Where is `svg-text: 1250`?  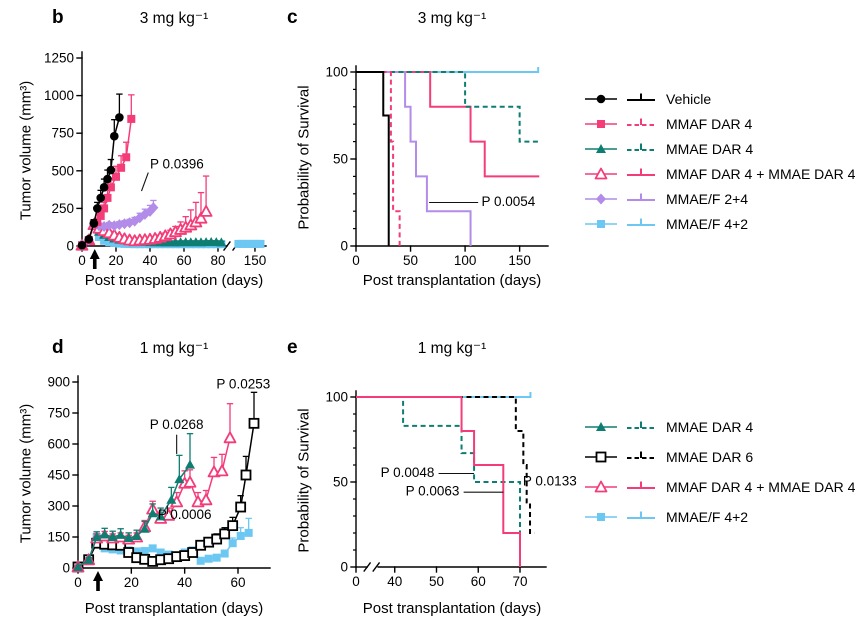 svg-text: 1250 is located at coordinates (59, 58).